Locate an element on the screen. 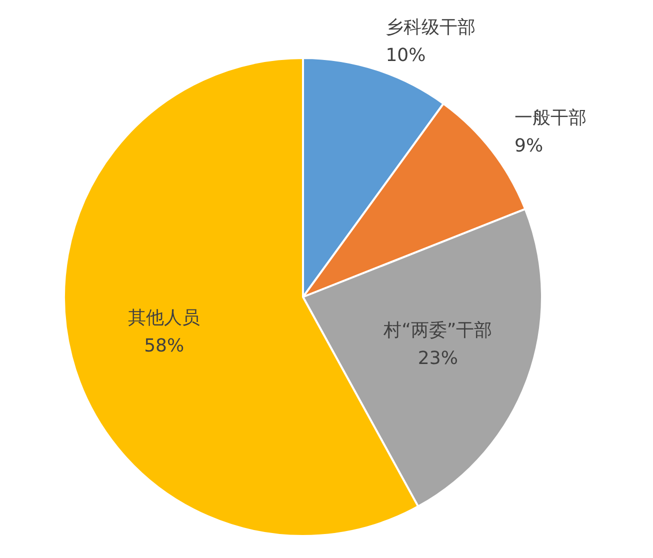 The image size is (653, 558). data-label: 23% is located at coordinates (438, 359).